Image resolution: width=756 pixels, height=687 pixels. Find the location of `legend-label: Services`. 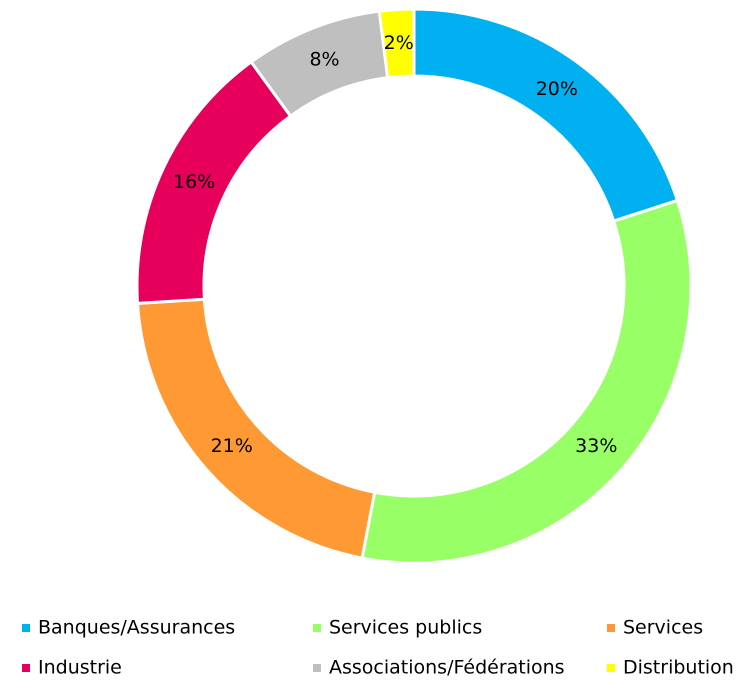

legend-label: Services is located at coordinates (663, 628).